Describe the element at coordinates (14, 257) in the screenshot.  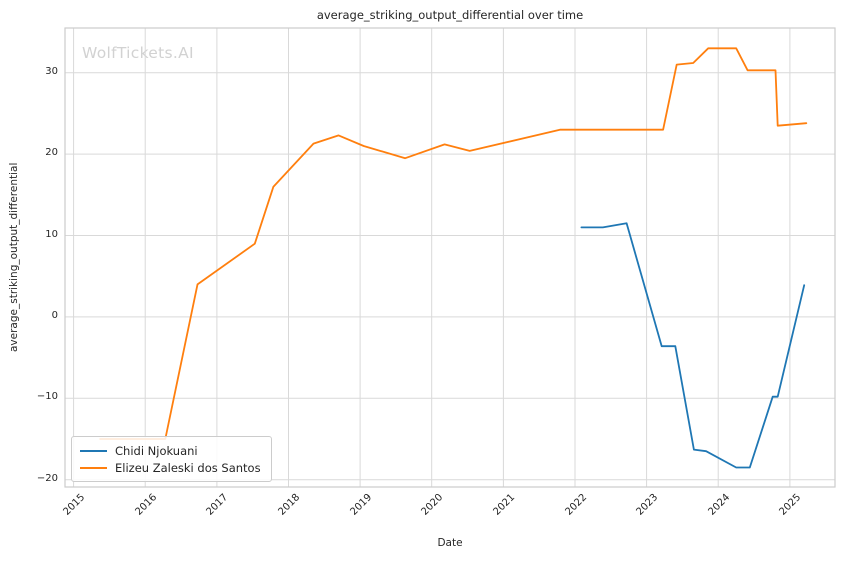
I see `y-axis-label: average_striking_output_differential` at that location.